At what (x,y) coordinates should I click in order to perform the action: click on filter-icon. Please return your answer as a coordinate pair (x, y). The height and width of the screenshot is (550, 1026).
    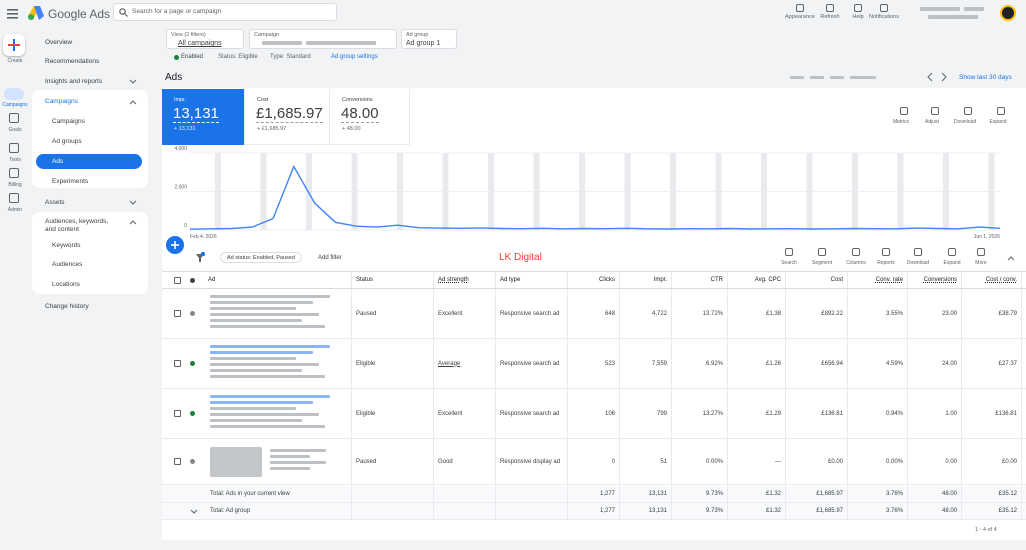
    Looking at the image, I should click on (200, 258).